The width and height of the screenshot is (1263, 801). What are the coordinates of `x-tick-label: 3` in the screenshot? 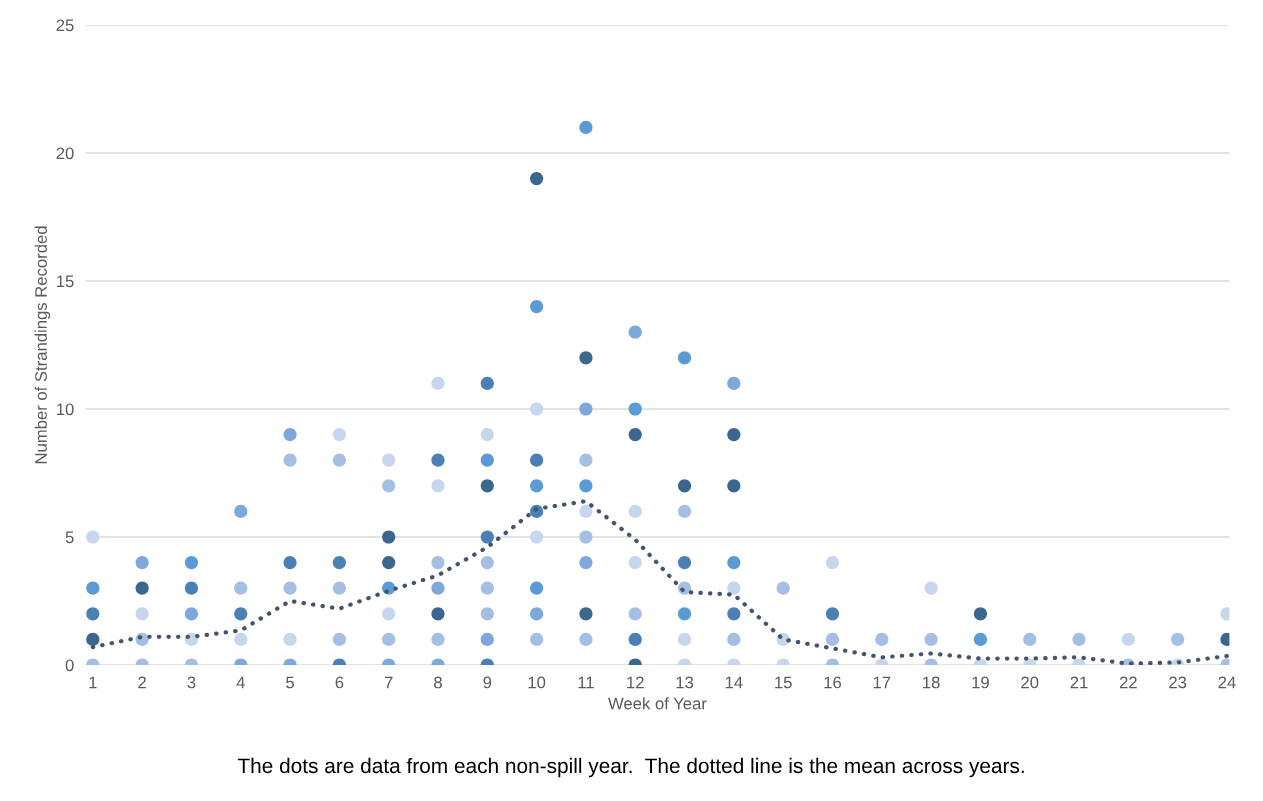 It's located at (191, 682).